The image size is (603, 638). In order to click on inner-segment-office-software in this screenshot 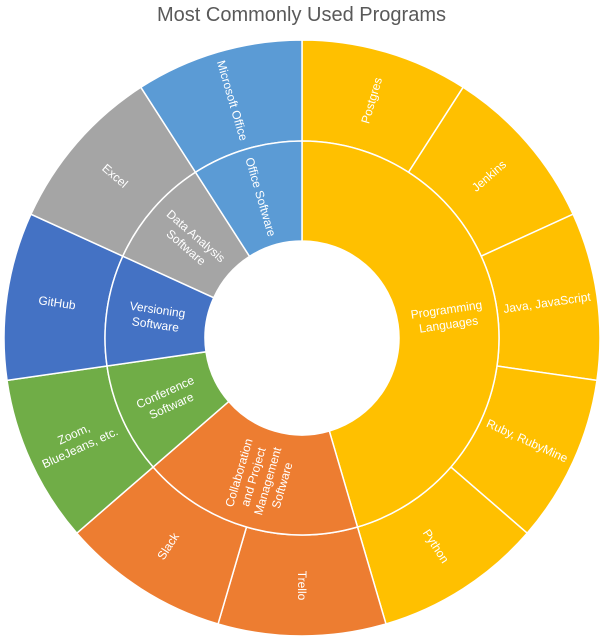, I will do `click(248, 199)`.